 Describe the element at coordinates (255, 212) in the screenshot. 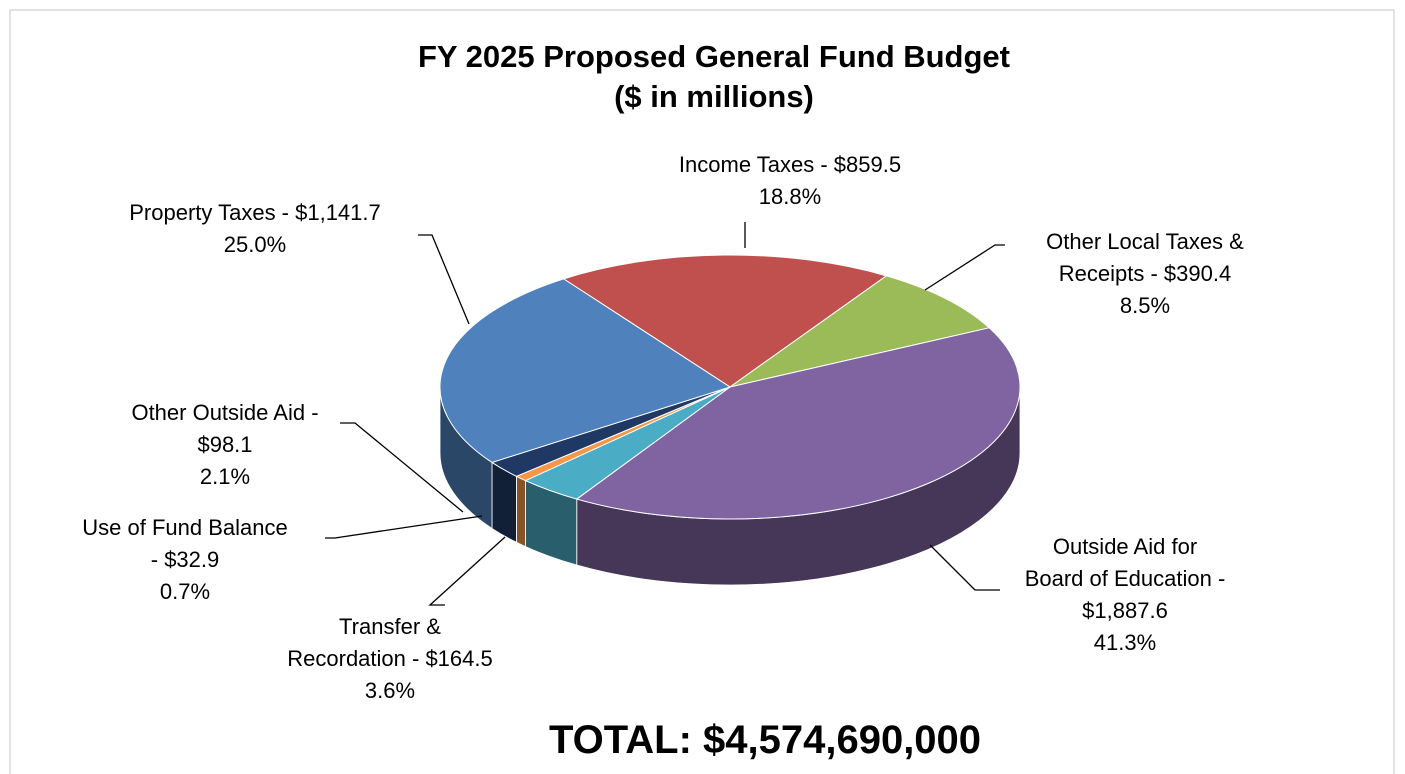

I see `data-label: Property Taxes - $1,141.7` at that location.